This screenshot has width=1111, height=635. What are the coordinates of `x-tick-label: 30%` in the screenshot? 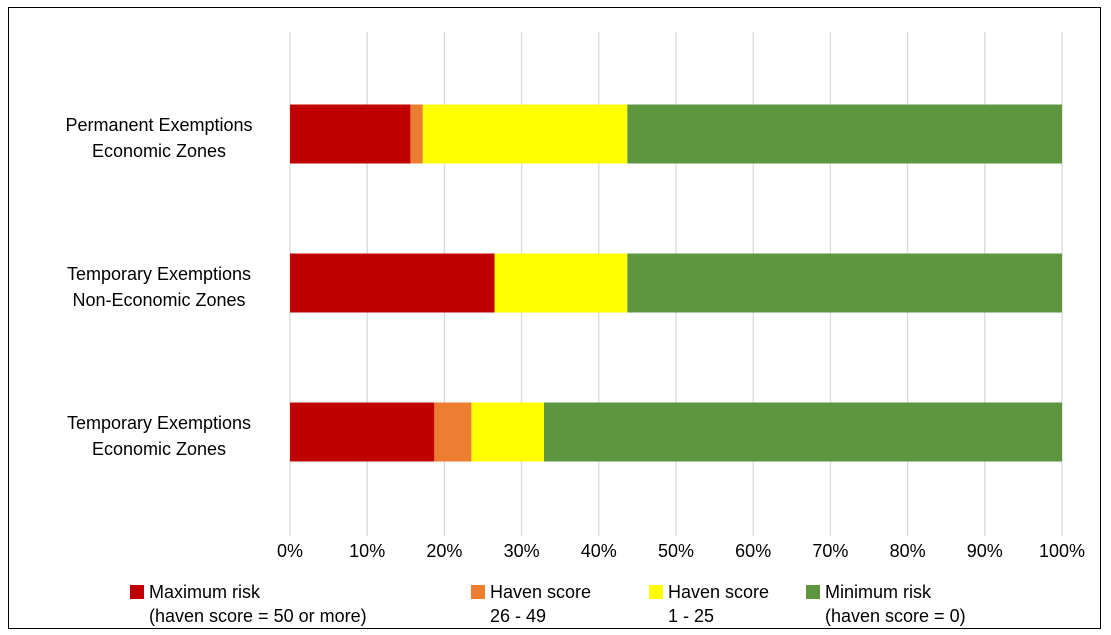 It's located at (522, 551).